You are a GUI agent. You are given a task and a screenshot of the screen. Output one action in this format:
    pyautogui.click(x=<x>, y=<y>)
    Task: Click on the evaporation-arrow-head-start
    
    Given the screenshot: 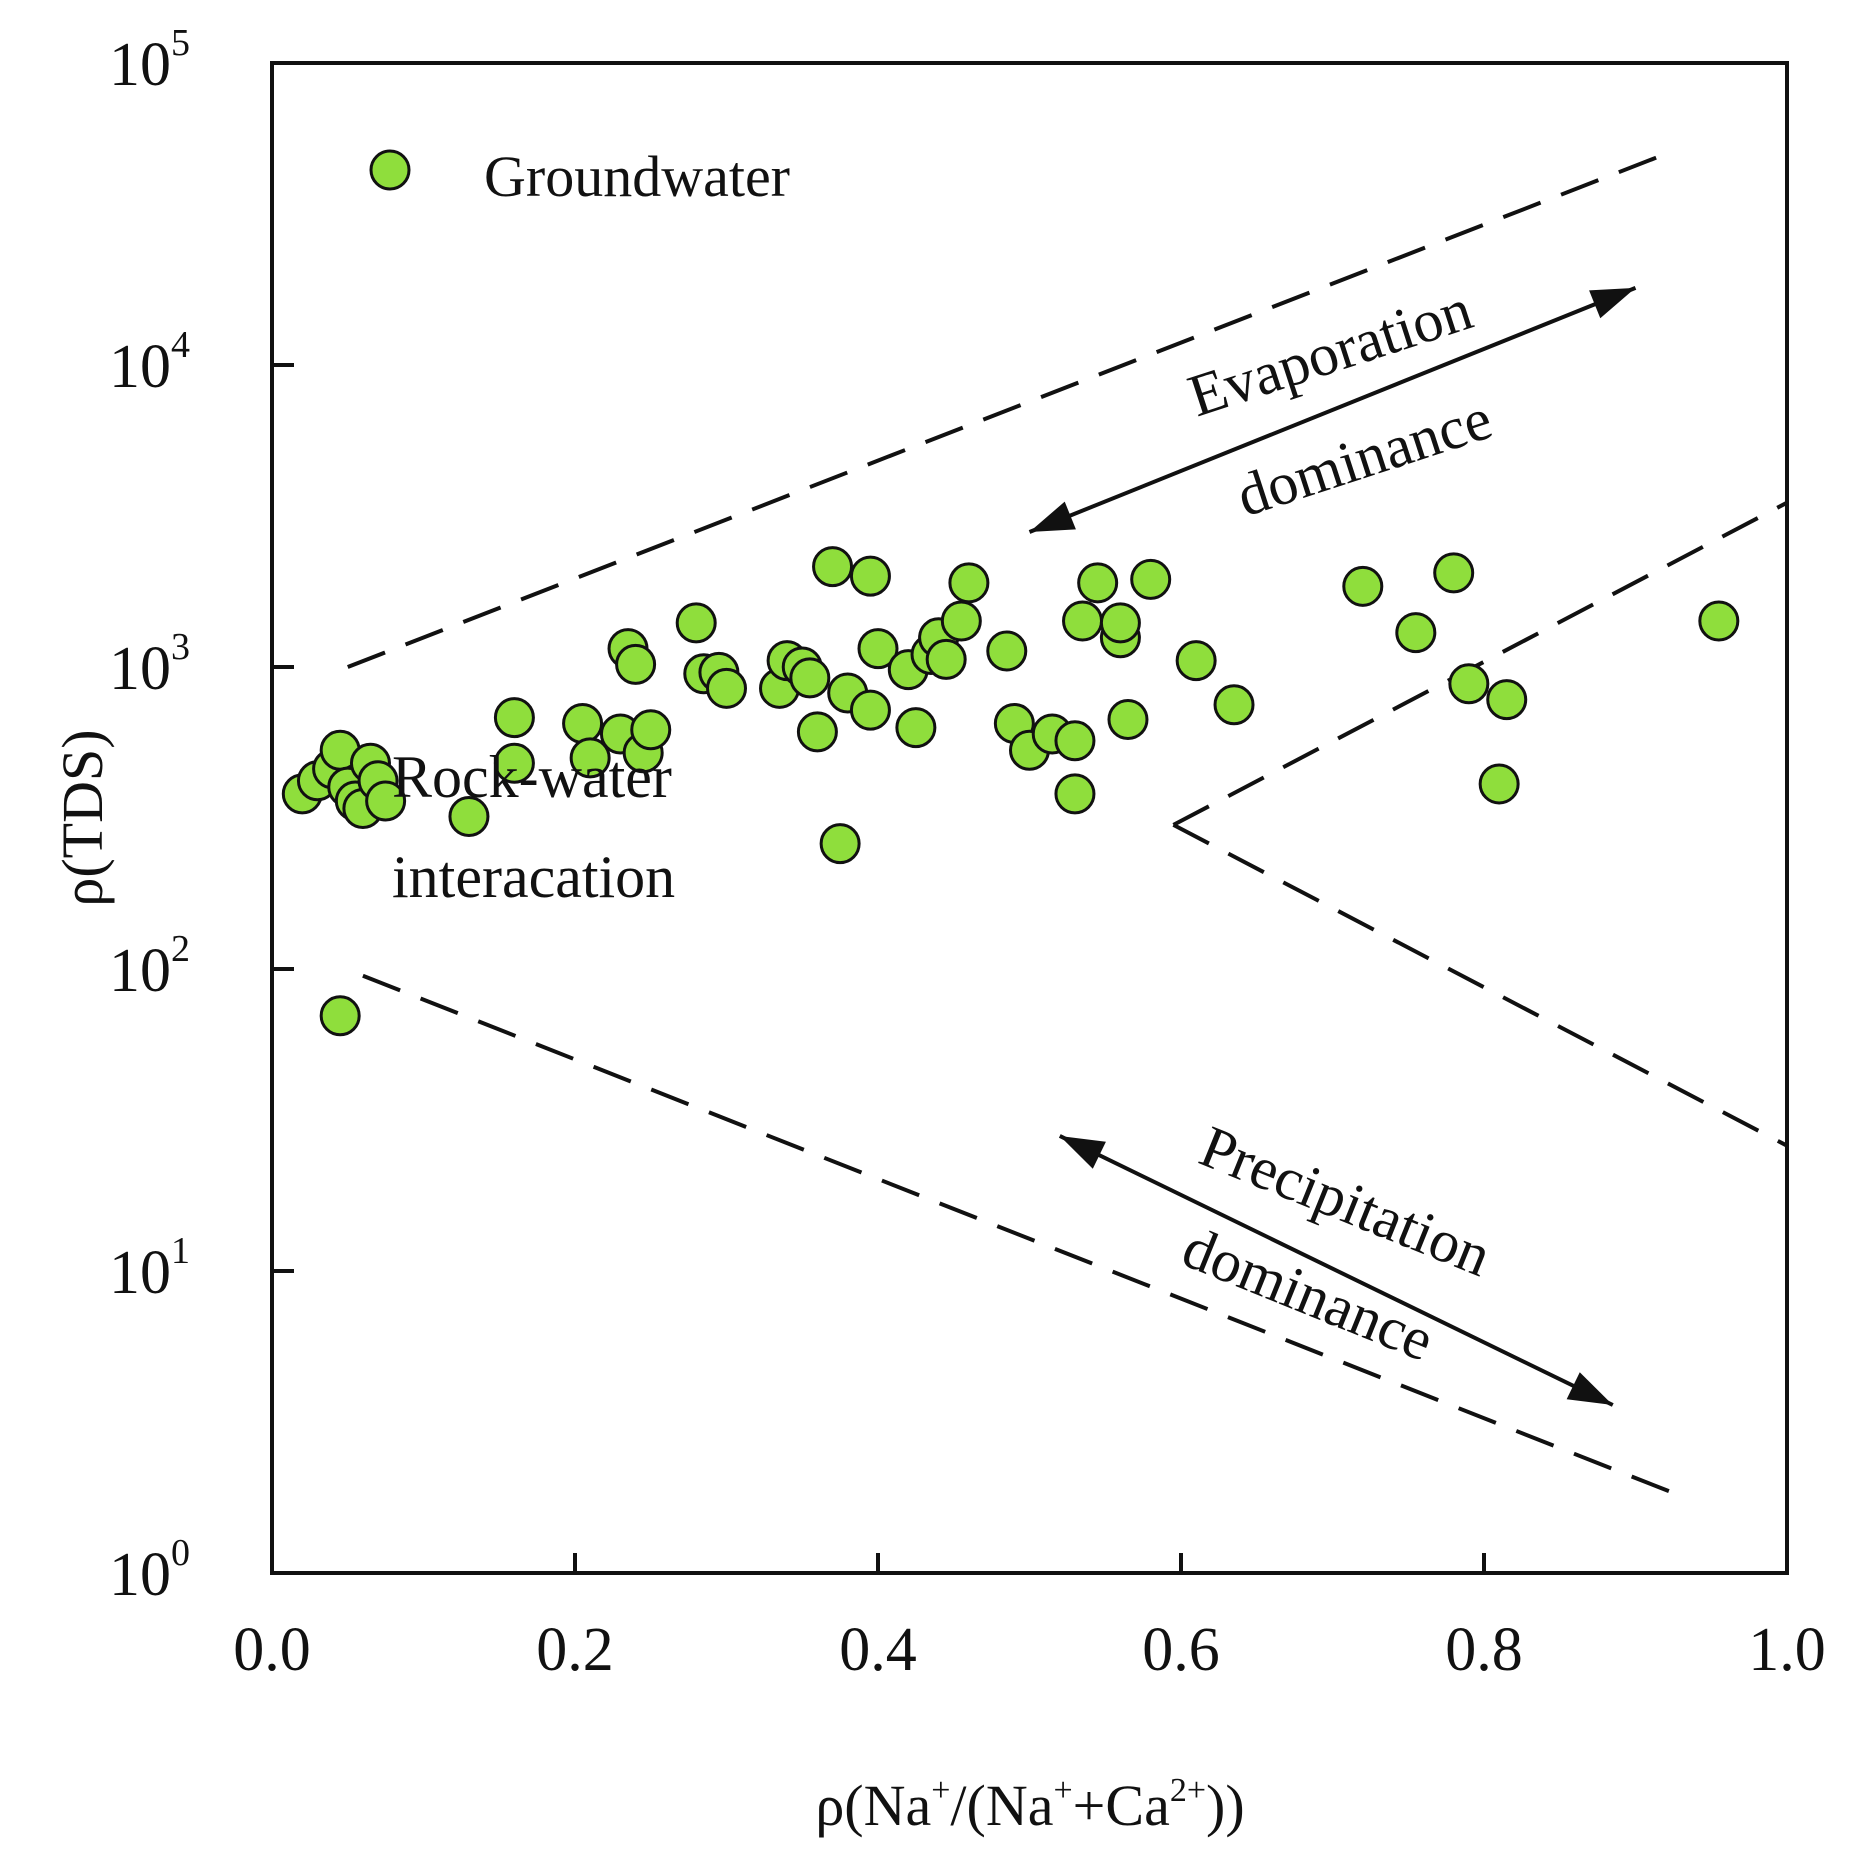 What is the action you would take?
    pyautogui.click(x=1052, y=516)
    